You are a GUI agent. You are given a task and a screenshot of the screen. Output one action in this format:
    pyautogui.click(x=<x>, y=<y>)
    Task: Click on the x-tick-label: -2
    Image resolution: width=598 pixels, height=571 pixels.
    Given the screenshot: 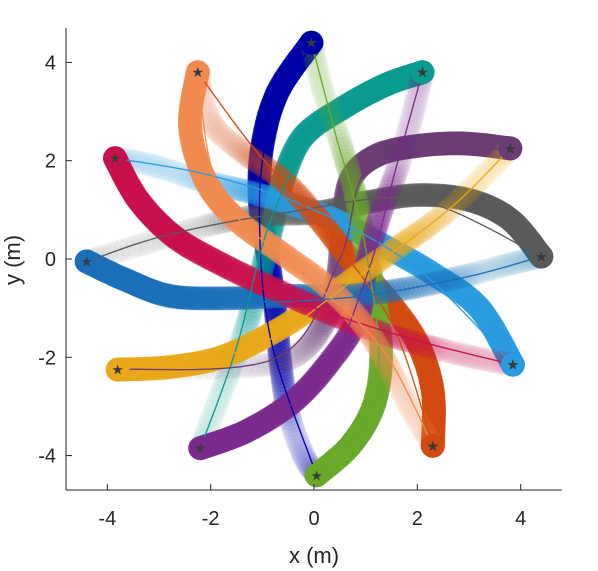 What is the action you would take?
    pyautogui.click(x=211, y=519)
    